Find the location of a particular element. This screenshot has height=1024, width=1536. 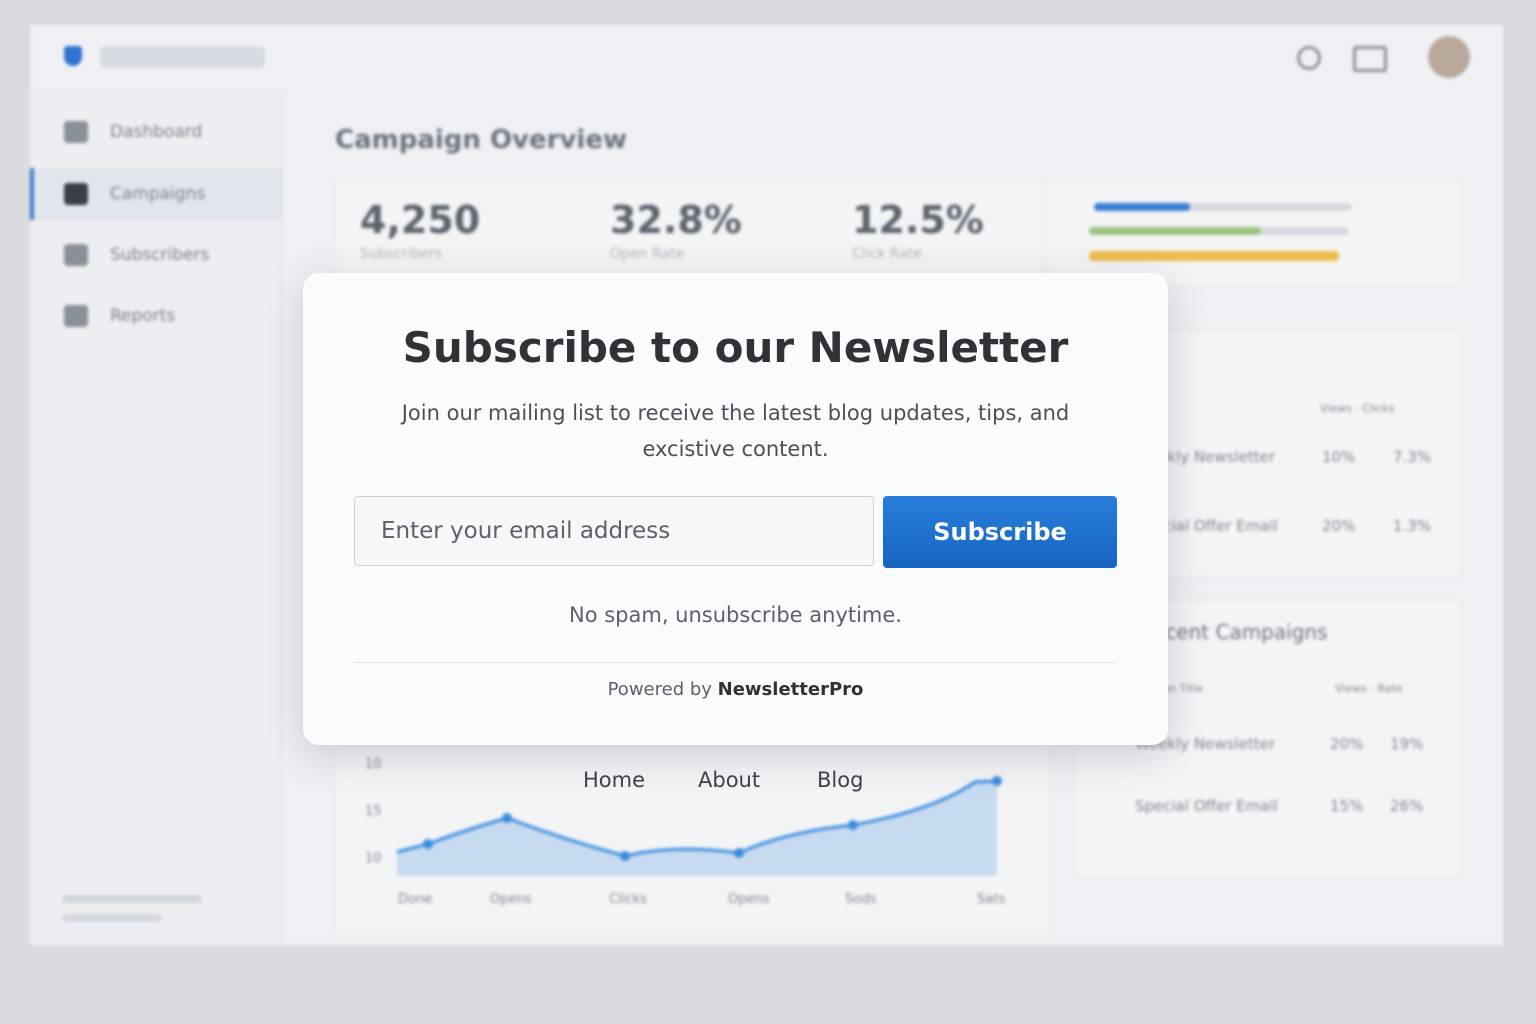

x-label: Sods is located at coordinates (861, 899).